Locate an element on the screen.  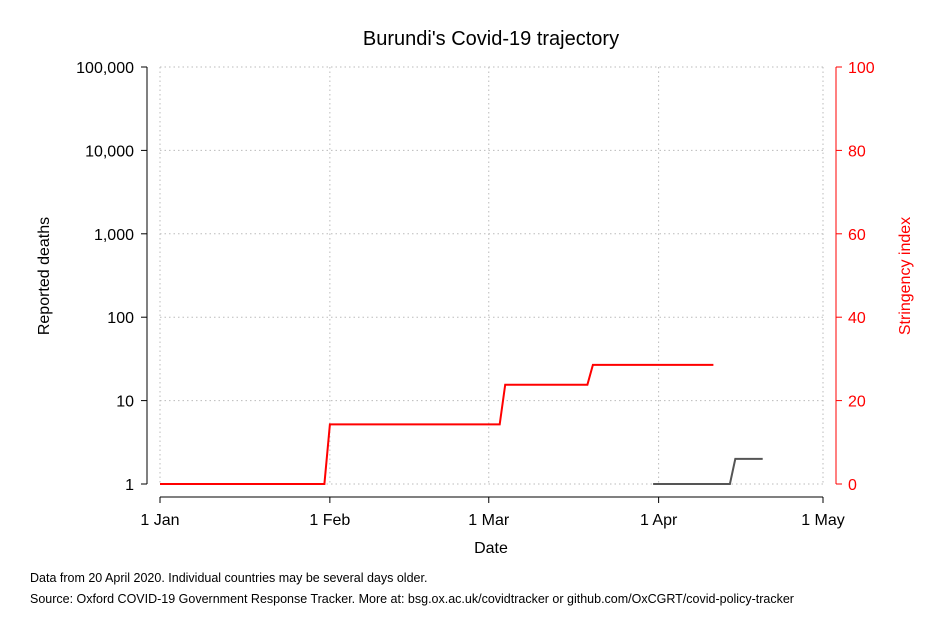
y-right-tick-label: 0 is located at coordinates (852, 485).